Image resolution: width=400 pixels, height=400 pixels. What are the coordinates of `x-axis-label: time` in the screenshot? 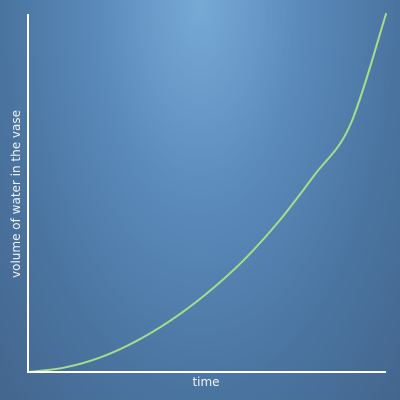 It's located at (205, 382).